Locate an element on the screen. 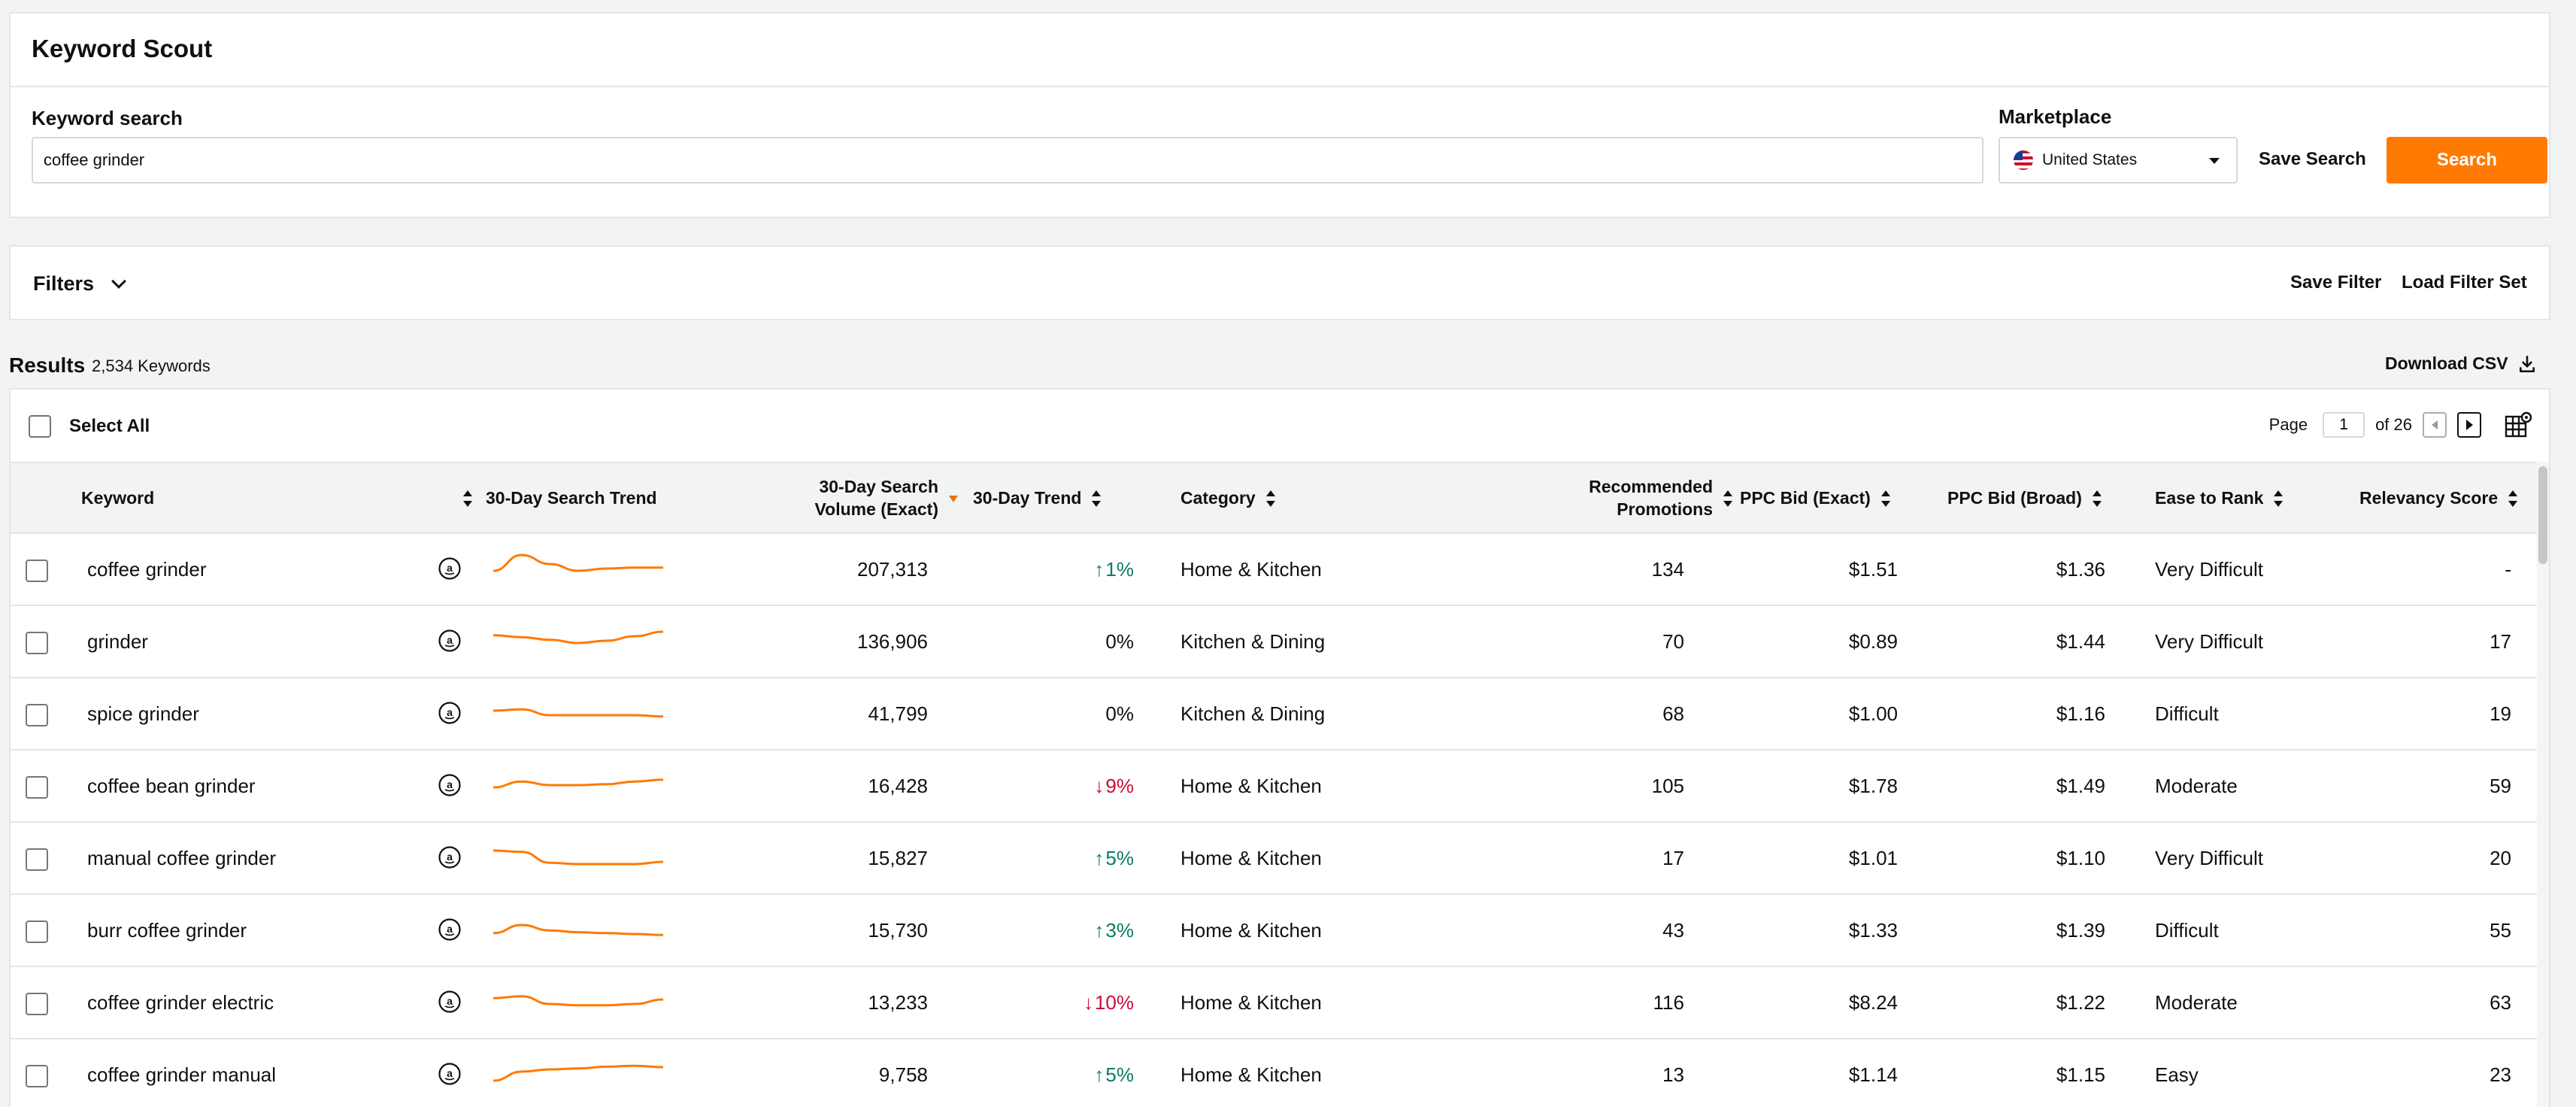  ppc-exact-cell: $1.51 is located at coordinates (1873, 569).